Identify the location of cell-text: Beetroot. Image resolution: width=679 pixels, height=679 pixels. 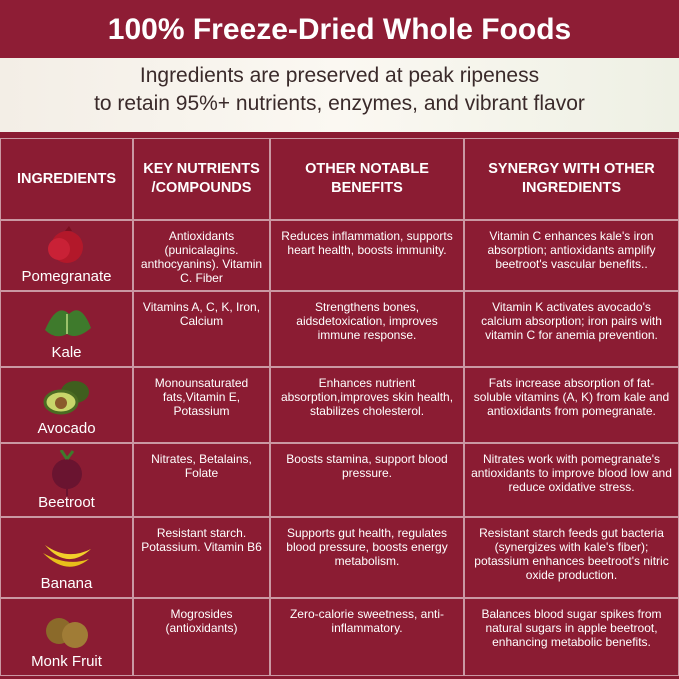
(66, 502).